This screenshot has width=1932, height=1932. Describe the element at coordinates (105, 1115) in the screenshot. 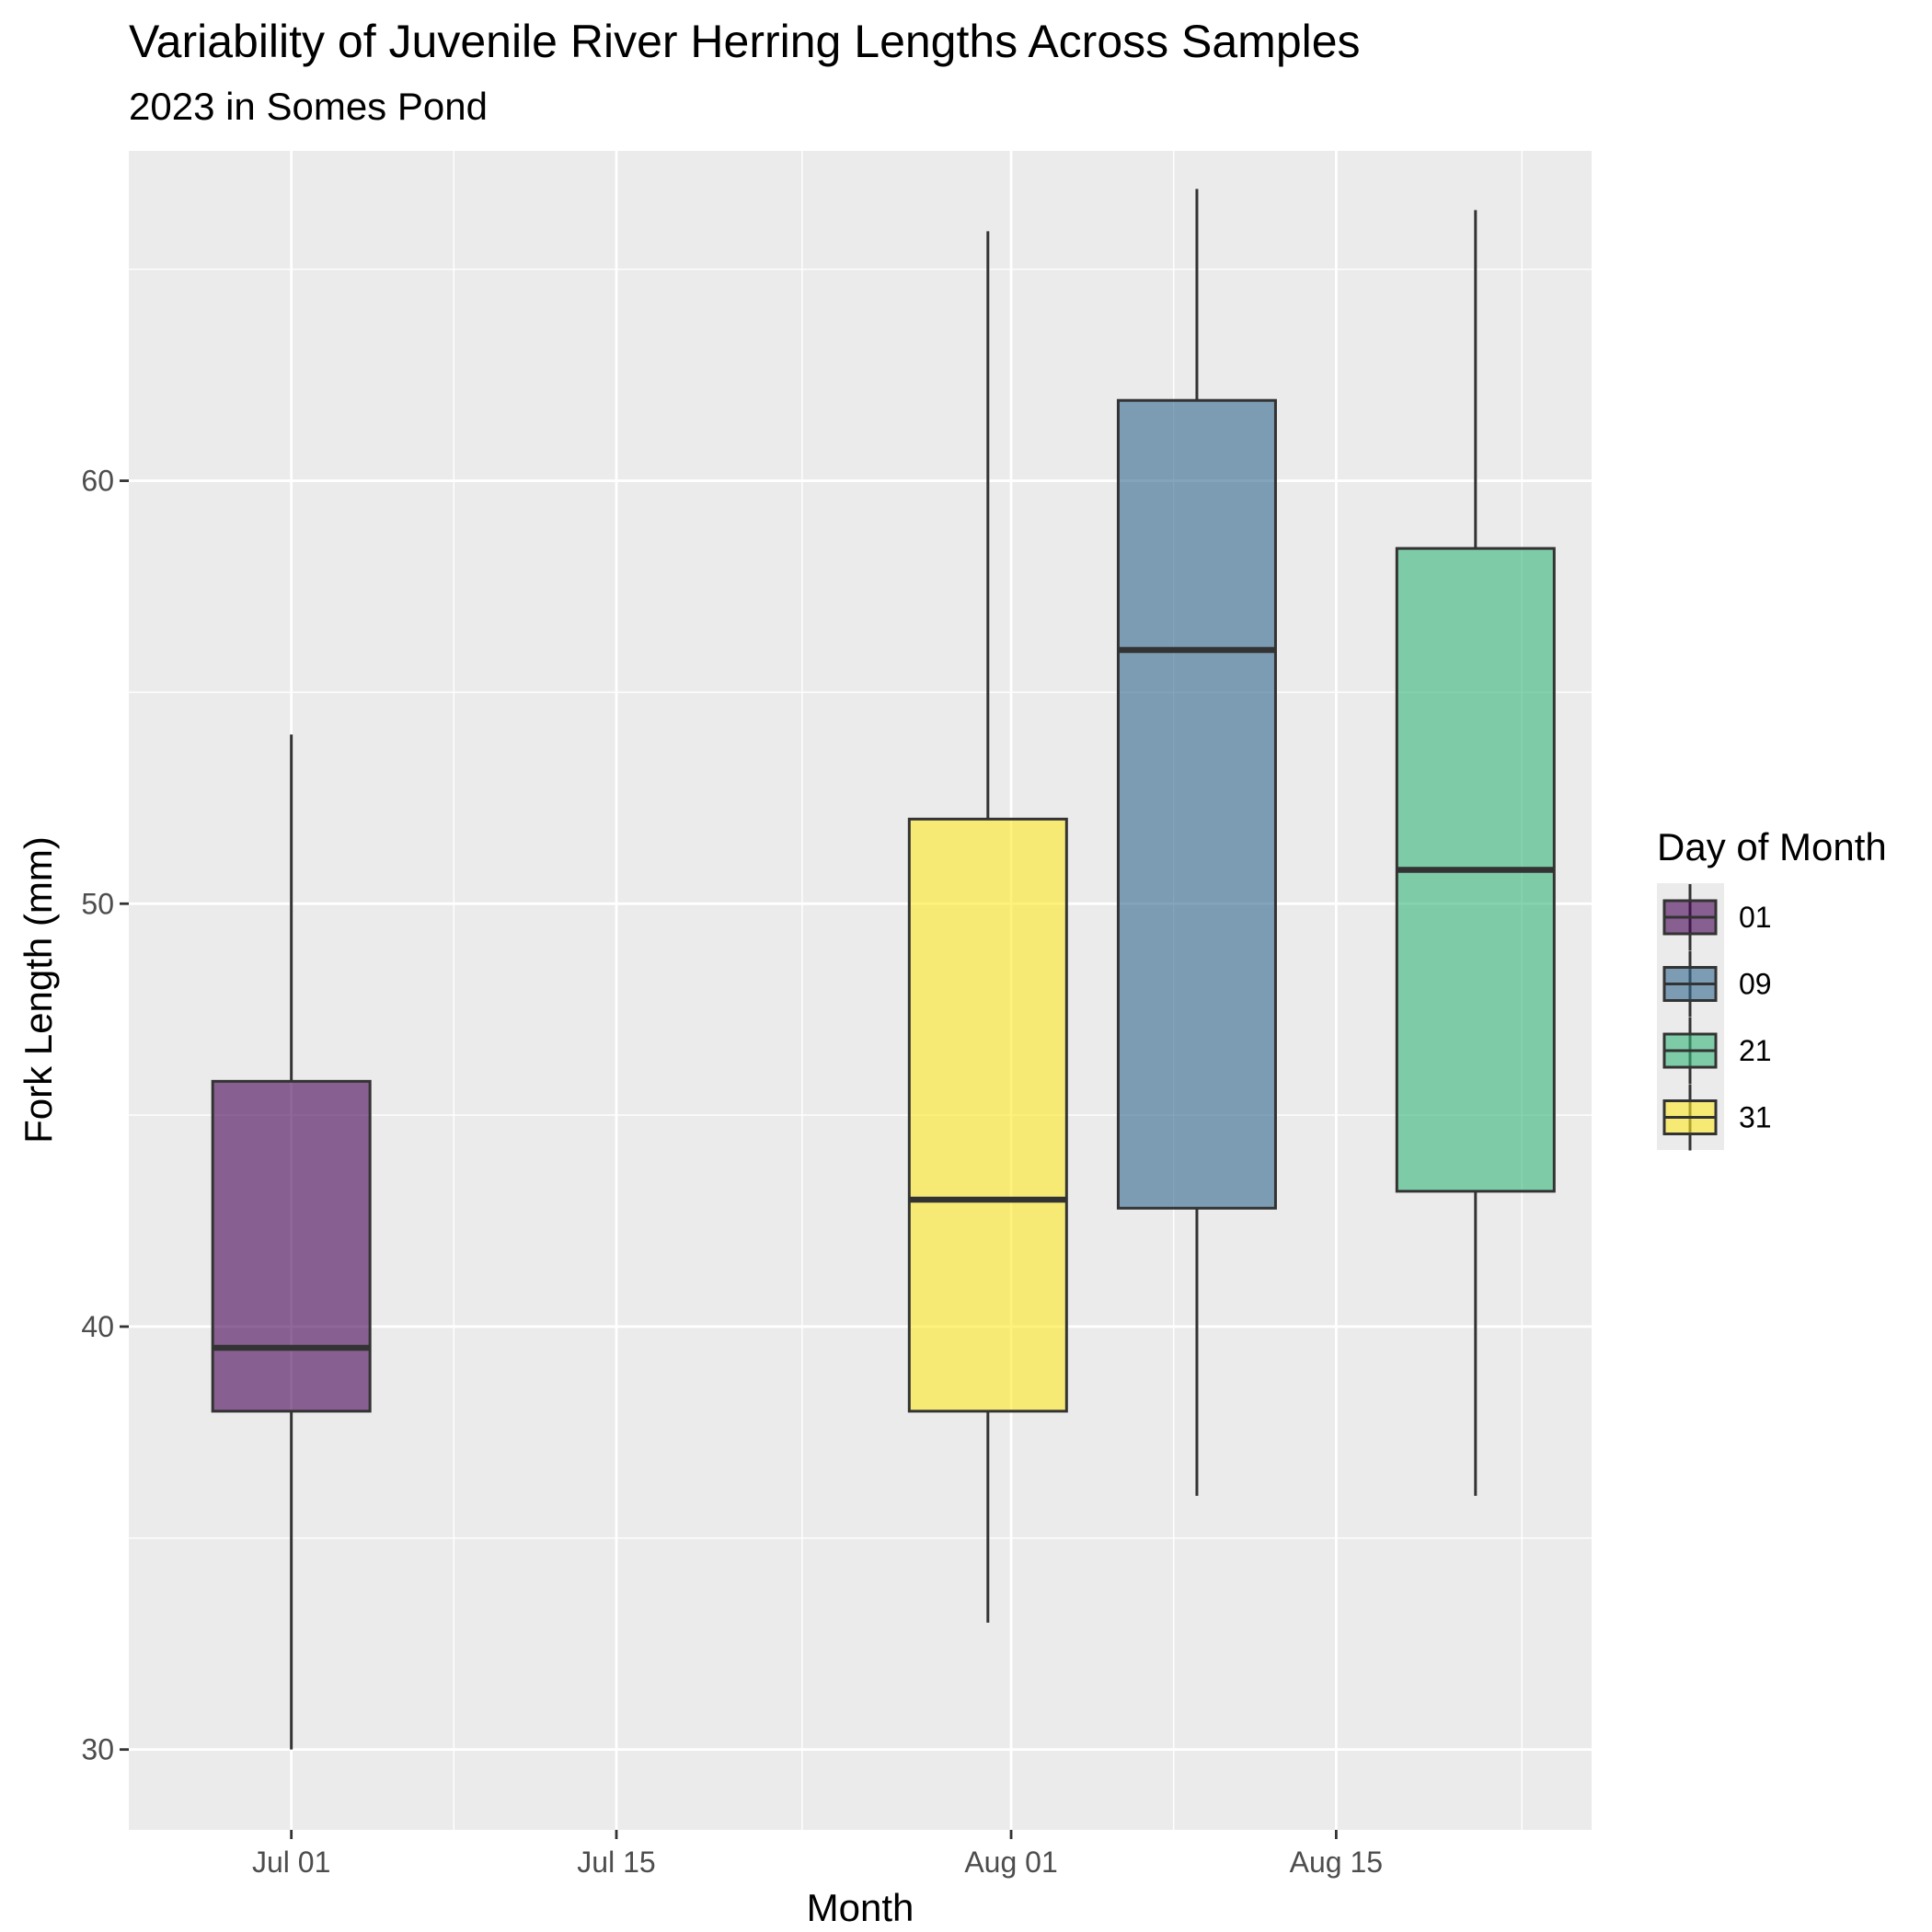

I see `y-axis: 30 40 50 60` at that location.